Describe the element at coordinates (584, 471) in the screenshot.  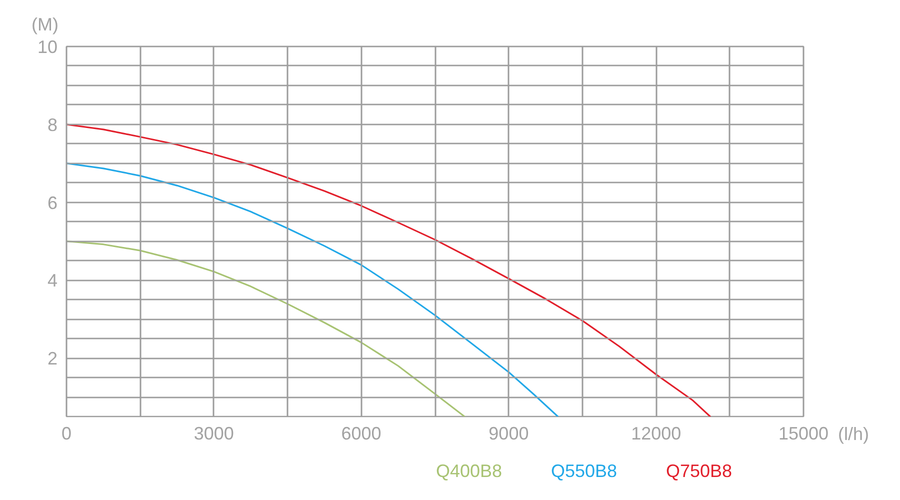
I see `text: Q550B8` at that location.